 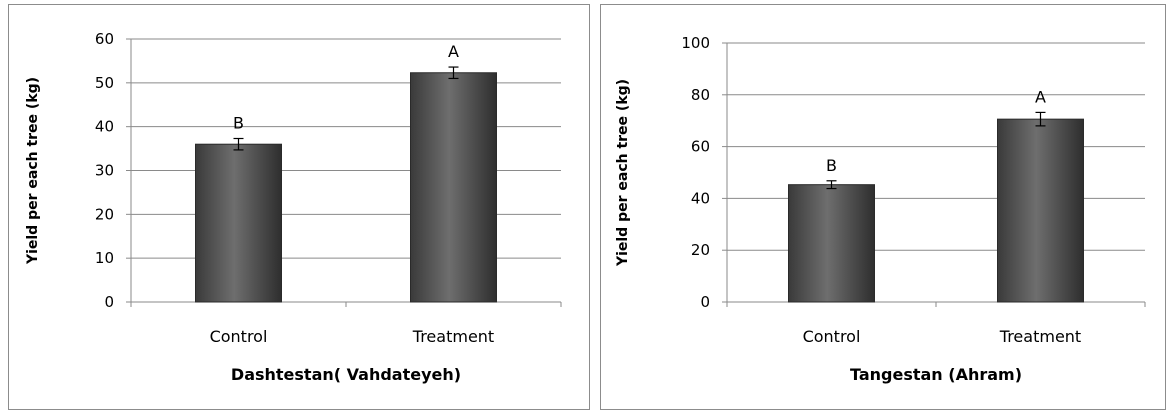 What do you see at coordinates (700, 95) in the screenshot?
I see `y-tick-label: 80` at bounding box center [700, 95].